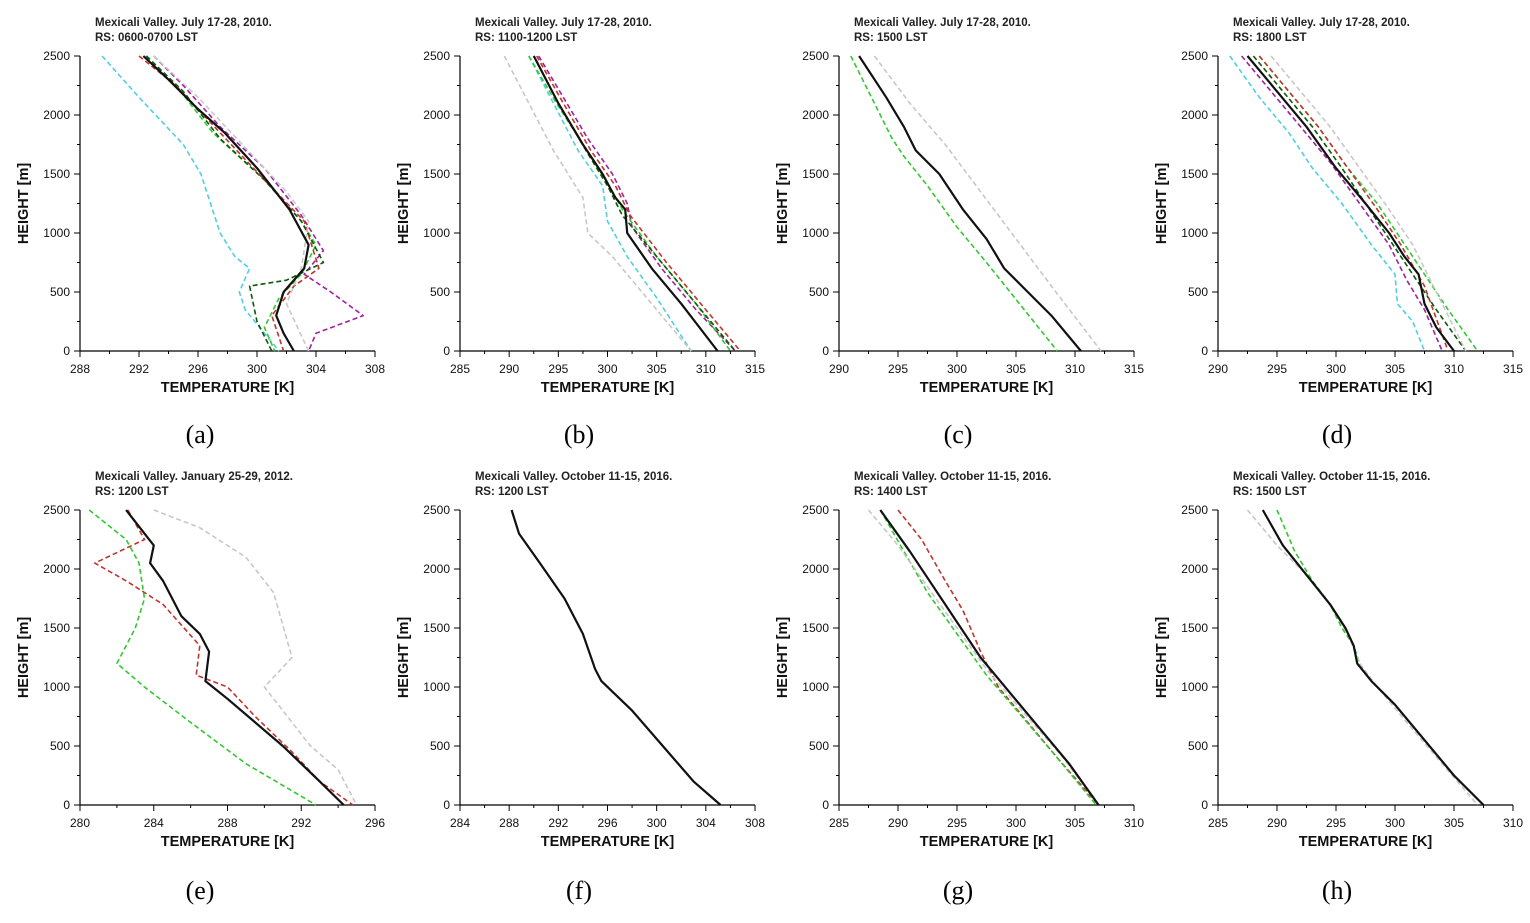 The height and width of the screenshot is (923, 1530). What do you see at coordinates (154, 823) in the screenshot?
I see `x-tick-label: 284` at bounding box center [154, 823].